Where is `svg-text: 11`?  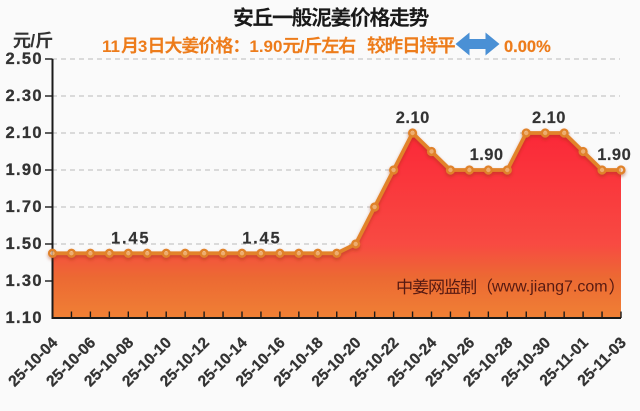 svg-text: 11 is located at coordinates (111, 46).